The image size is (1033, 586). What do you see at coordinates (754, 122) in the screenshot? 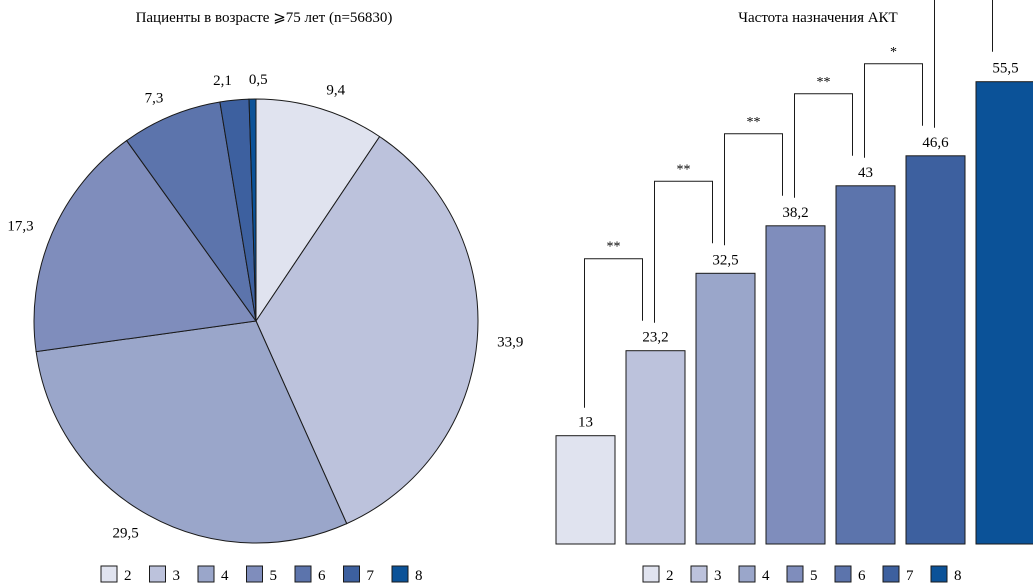
I see `significance-label-4-5: **` at bounding box center [754, 122].